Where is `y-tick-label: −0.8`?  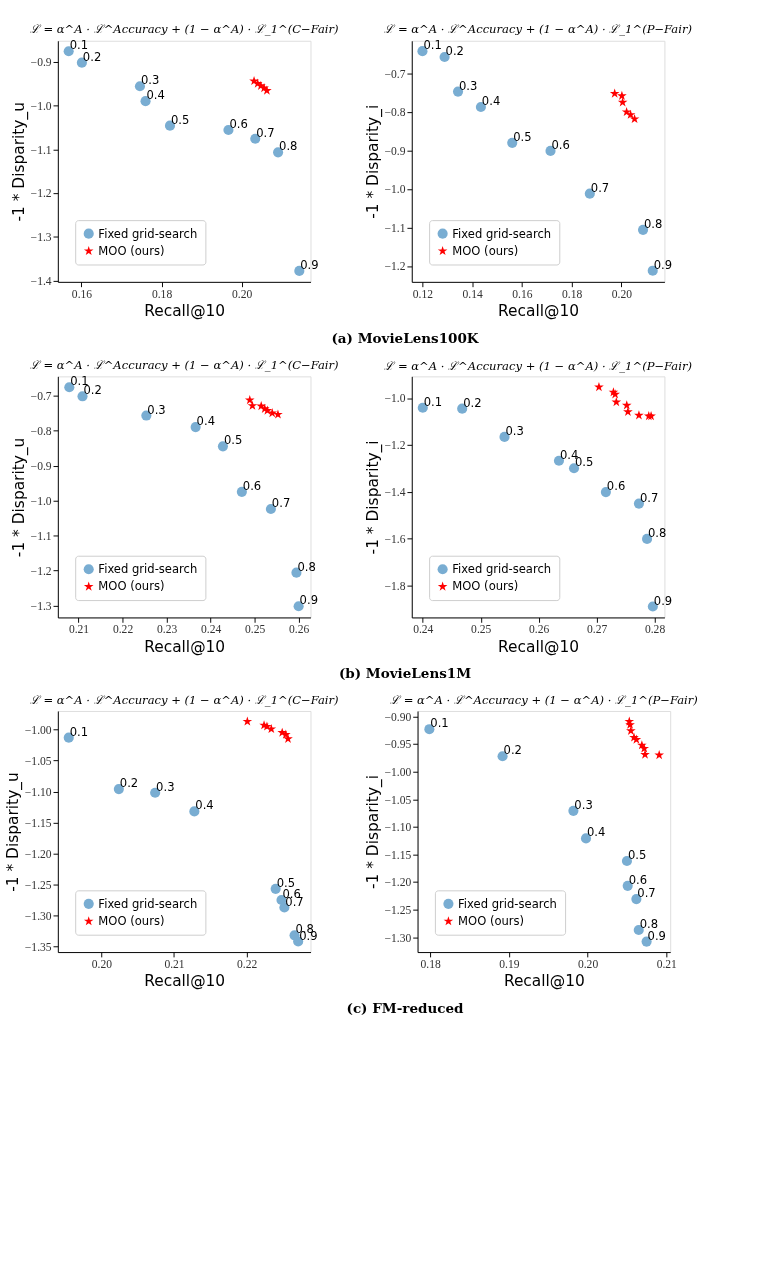
y-tick-label: −0.8 is located at coordinates (41, 431).